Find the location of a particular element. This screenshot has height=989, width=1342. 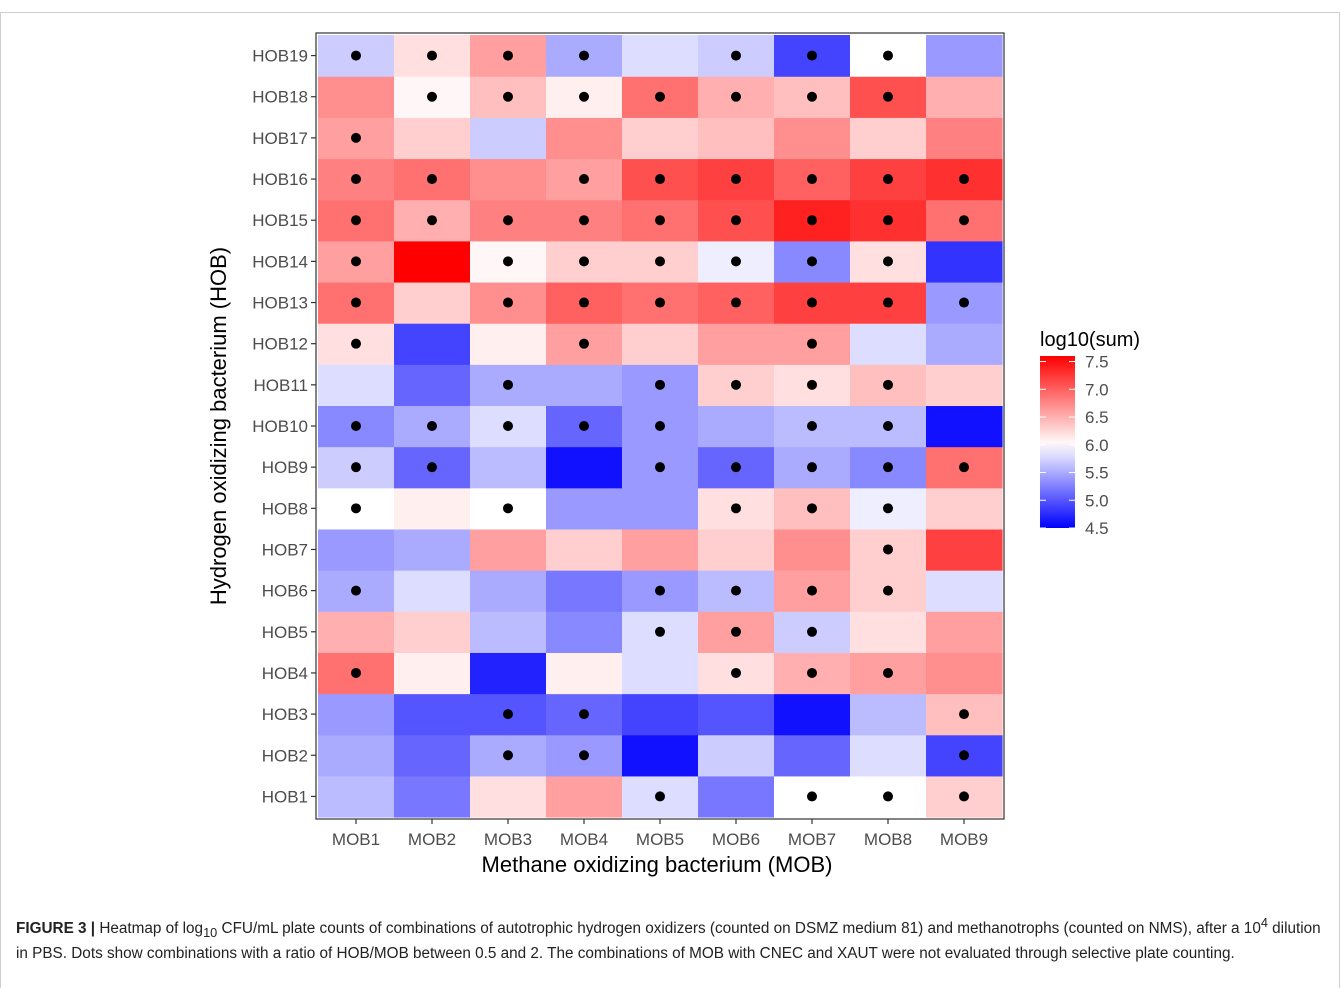

ratio-dot-HOB15-MOB6 is located at coordinates (736, 220).